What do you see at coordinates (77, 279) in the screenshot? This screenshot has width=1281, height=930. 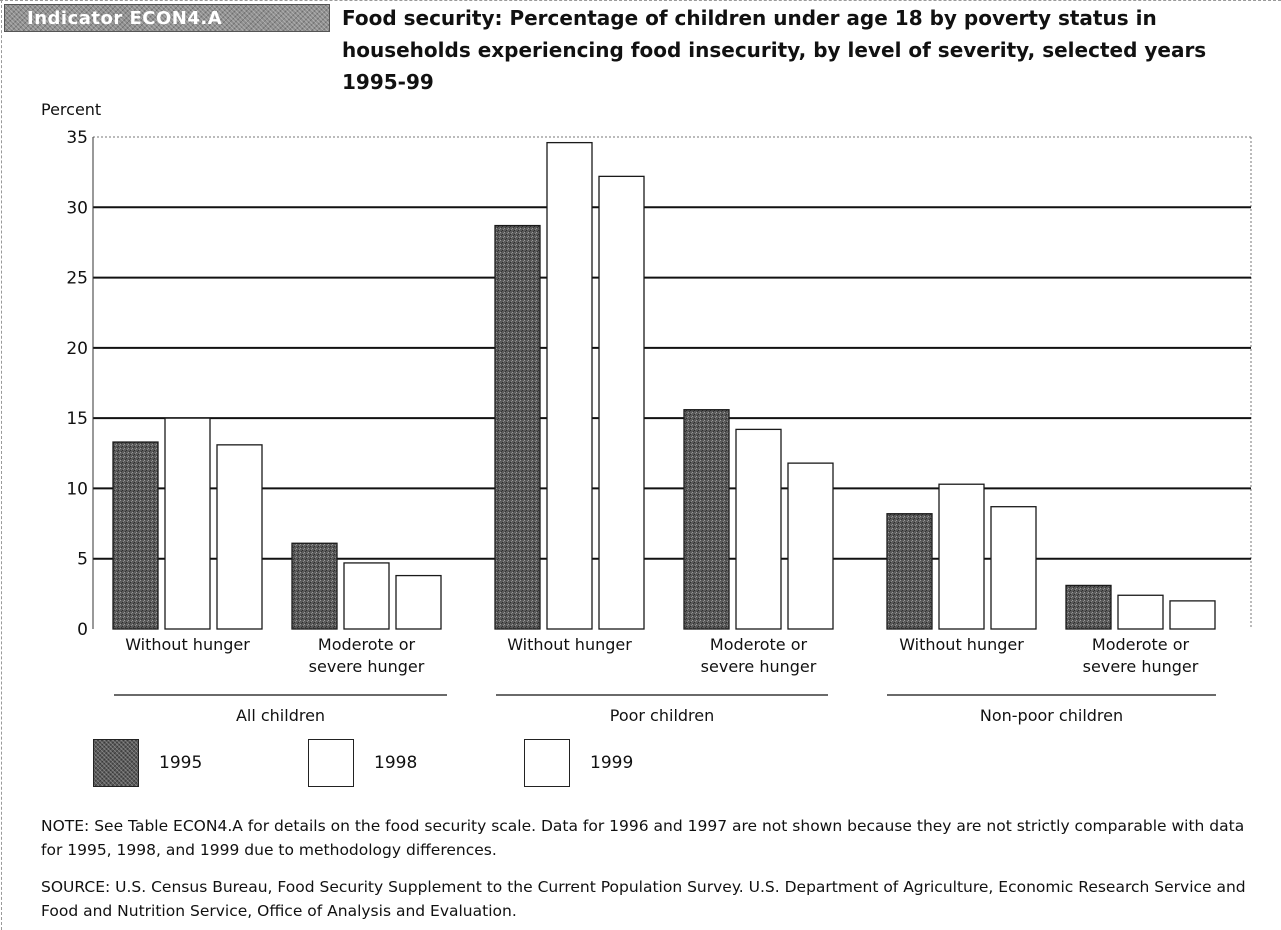 I see `y-tick-label: 25` at bounding box center [77, 279].